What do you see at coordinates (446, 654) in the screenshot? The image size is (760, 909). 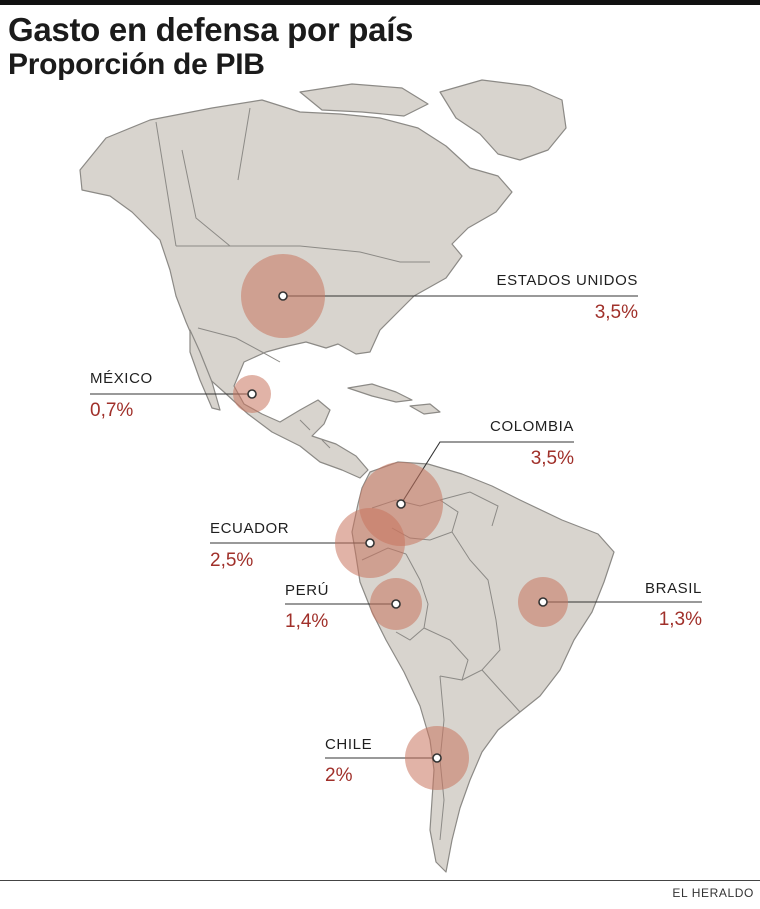 I see `bolivia-border` at bounding box center [446, 654].